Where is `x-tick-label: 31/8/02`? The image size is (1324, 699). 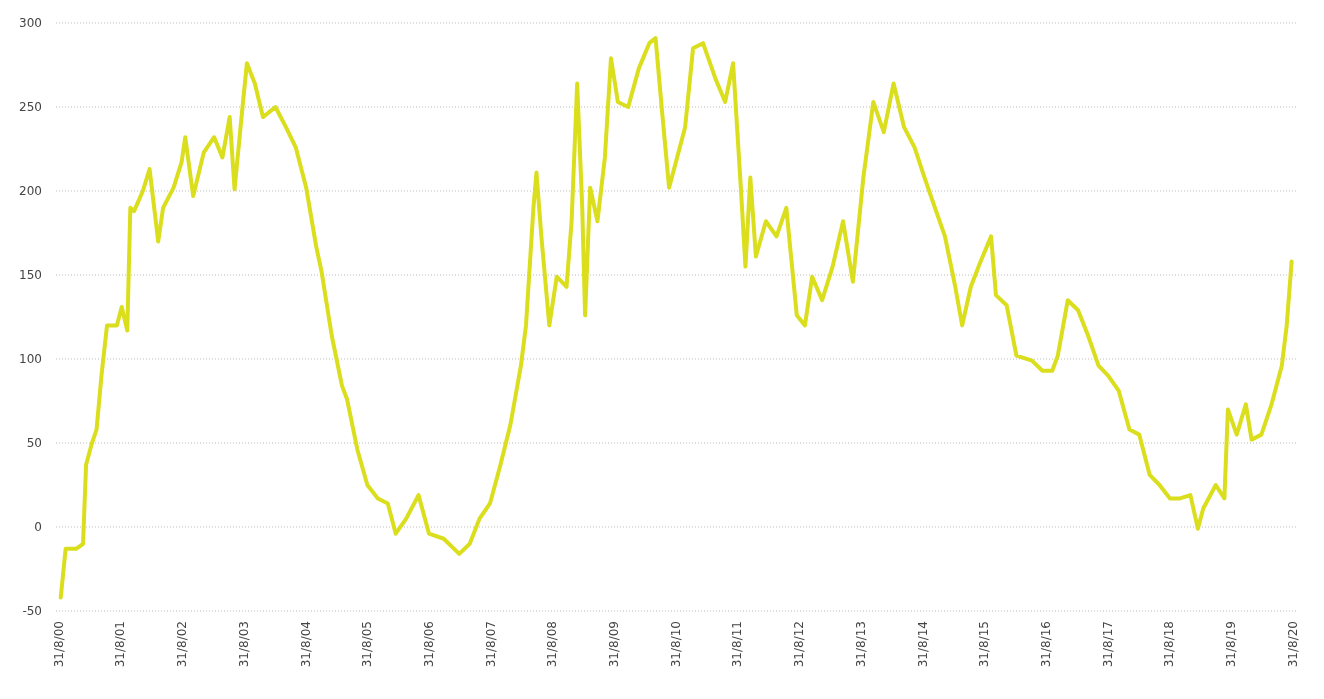
x-tick-label: 31/8/02 is located at coordinates (182, 644).